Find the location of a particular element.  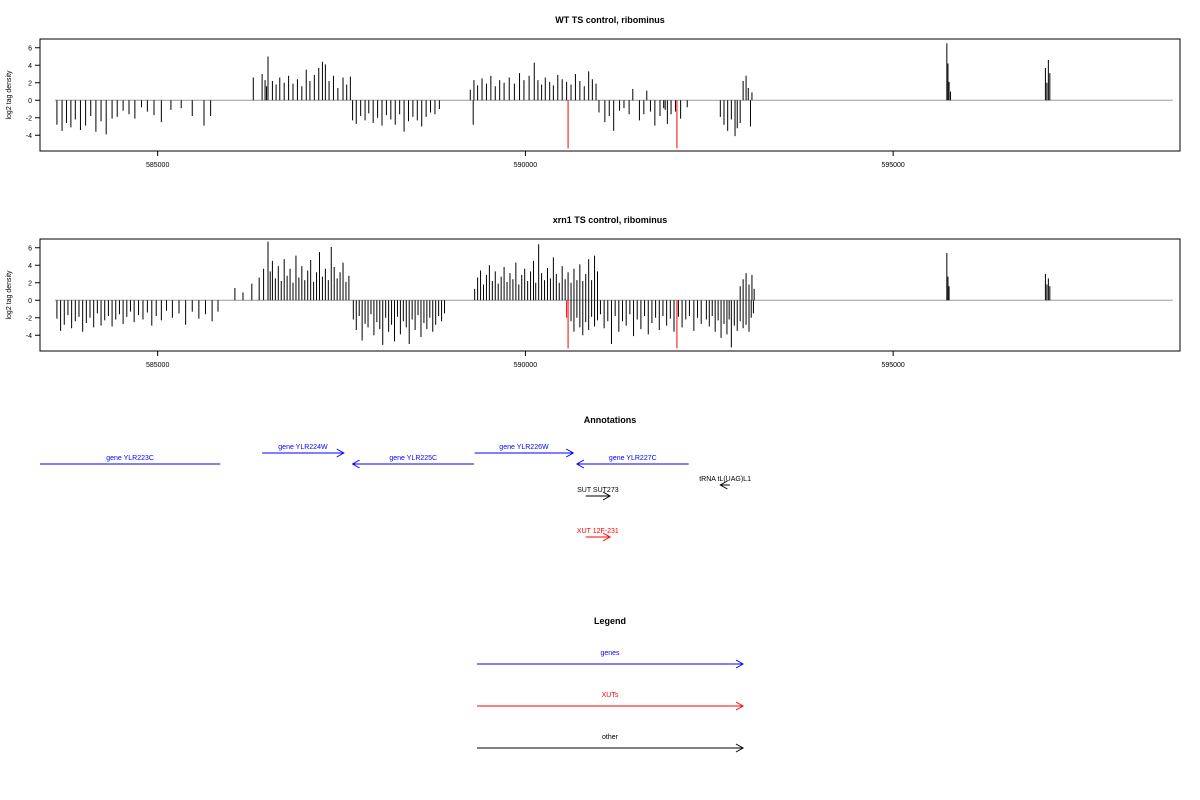

legend-label: genes is located at coordinates (610, 653).